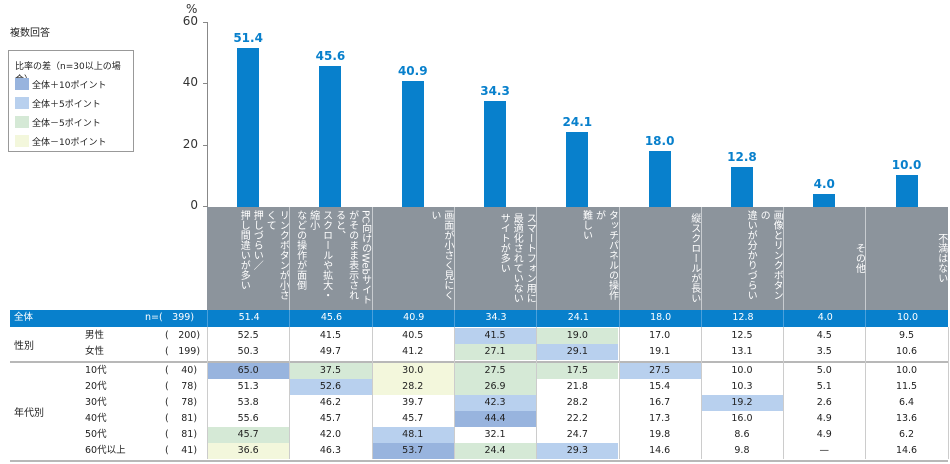 The image size is (950, 464). What do you see at coordinates (479, 362) in the screenshot?
I see `group-divider` at bounding box center [479, 362].